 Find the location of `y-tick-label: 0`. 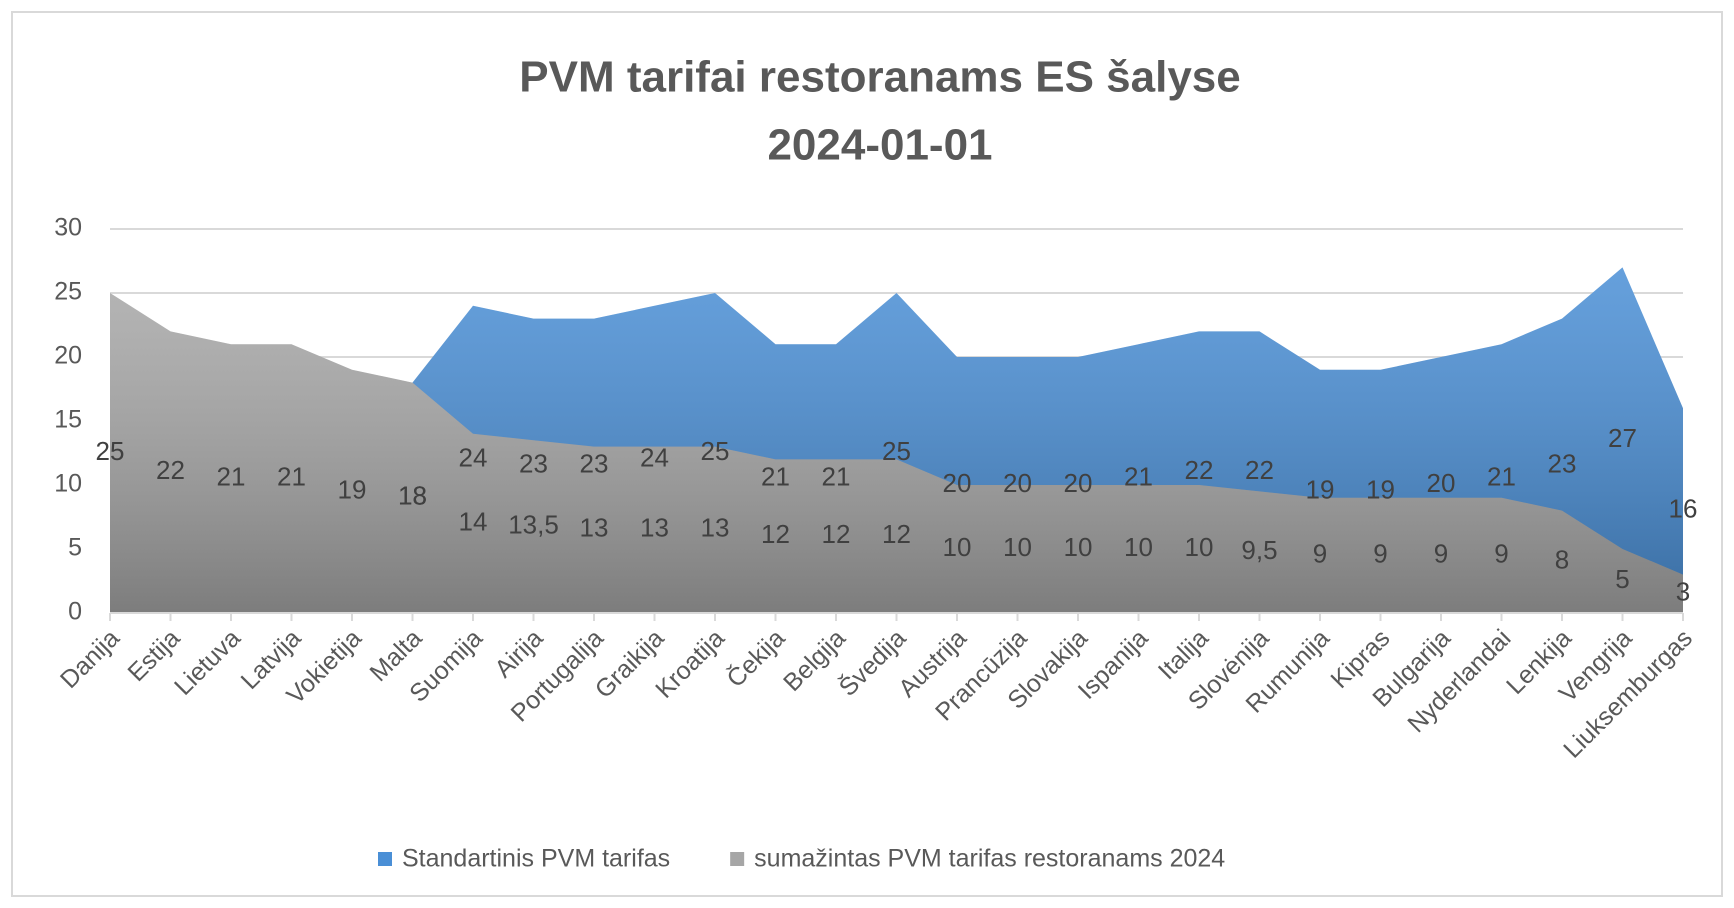

y-tick-label: 0 is located at coordinates (75, 612).